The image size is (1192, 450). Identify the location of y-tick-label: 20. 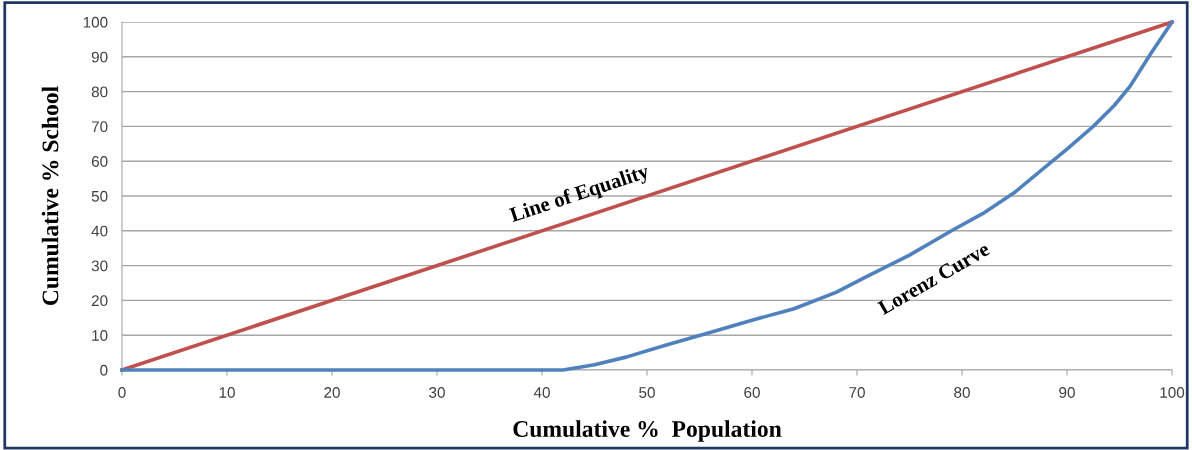
(99, 301).